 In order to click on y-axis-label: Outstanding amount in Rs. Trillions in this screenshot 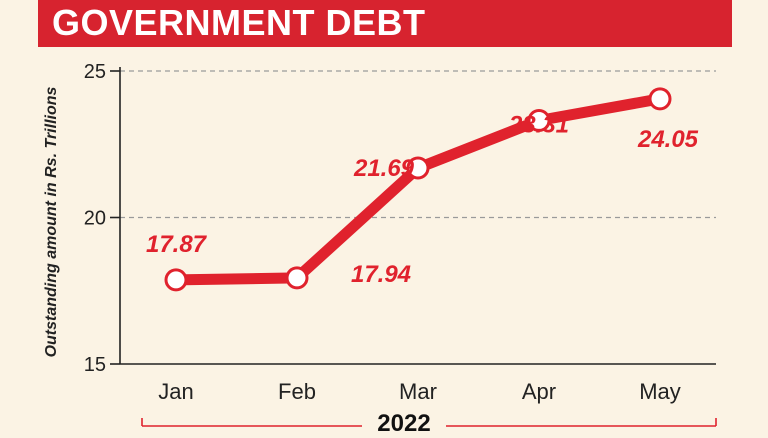, I will do `click(51, 222)`.